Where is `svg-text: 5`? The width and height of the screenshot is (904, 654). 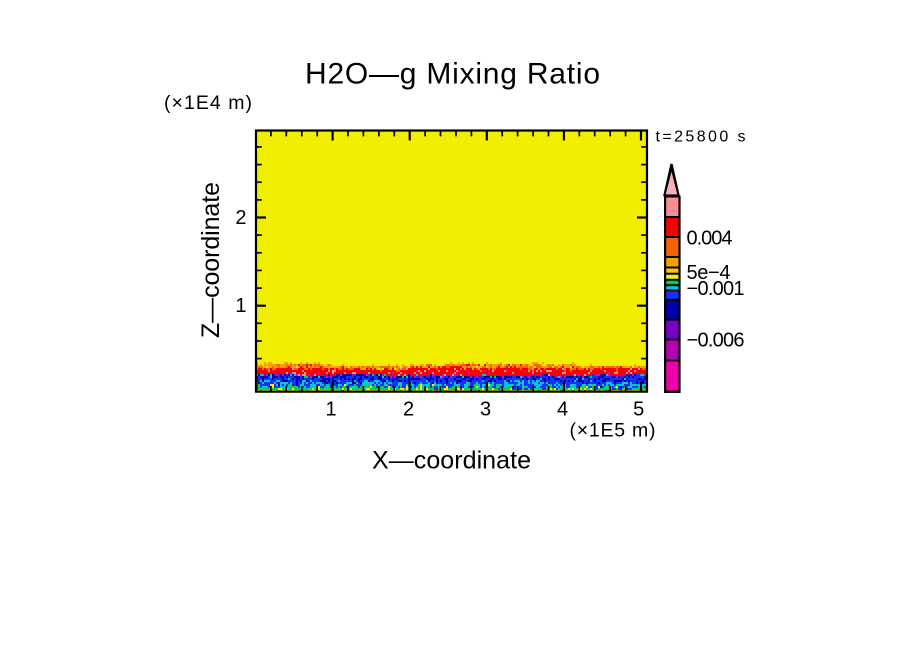 svg-text: 5 is located at coordinates (638, 410).